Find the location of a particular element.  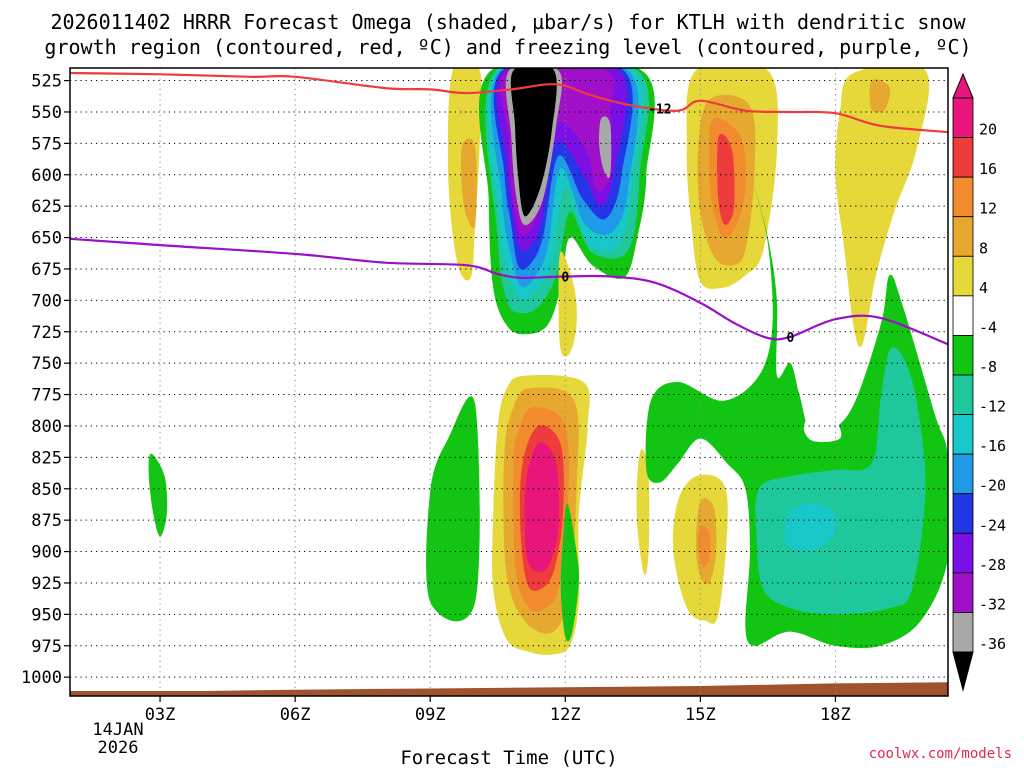

y-tick-850: 850 is located at coordinates (46, 490).